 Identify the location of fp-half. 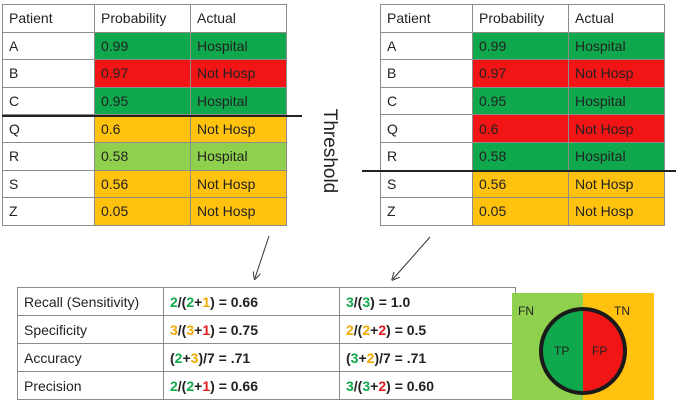
(604, 351).